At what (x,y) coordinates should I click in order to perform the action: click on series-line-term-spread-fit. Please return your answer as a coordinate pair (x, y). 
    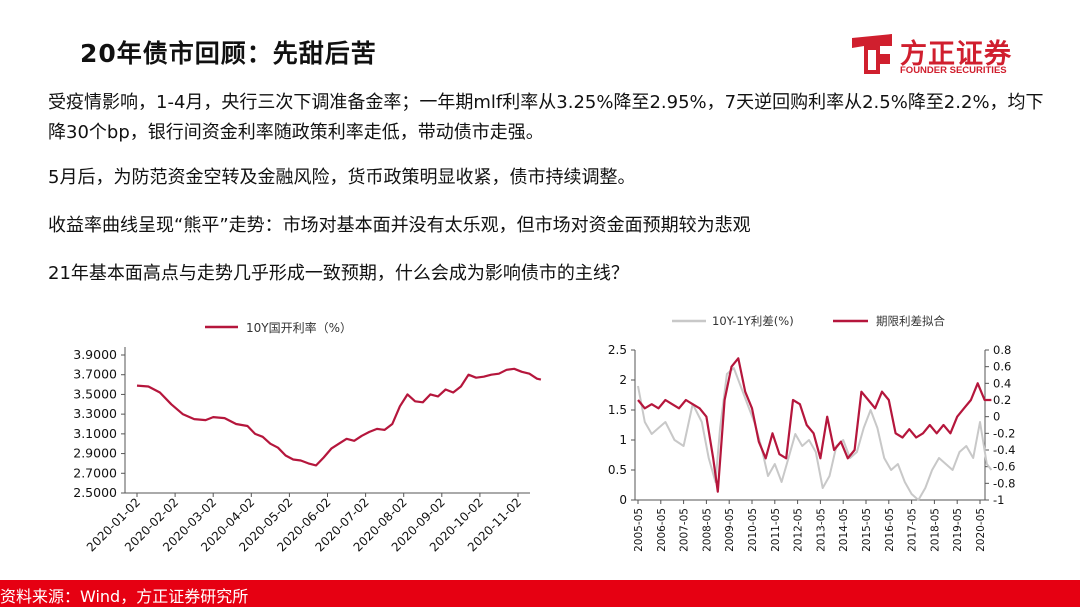
    Looking at the image, I should click on (814, 425).